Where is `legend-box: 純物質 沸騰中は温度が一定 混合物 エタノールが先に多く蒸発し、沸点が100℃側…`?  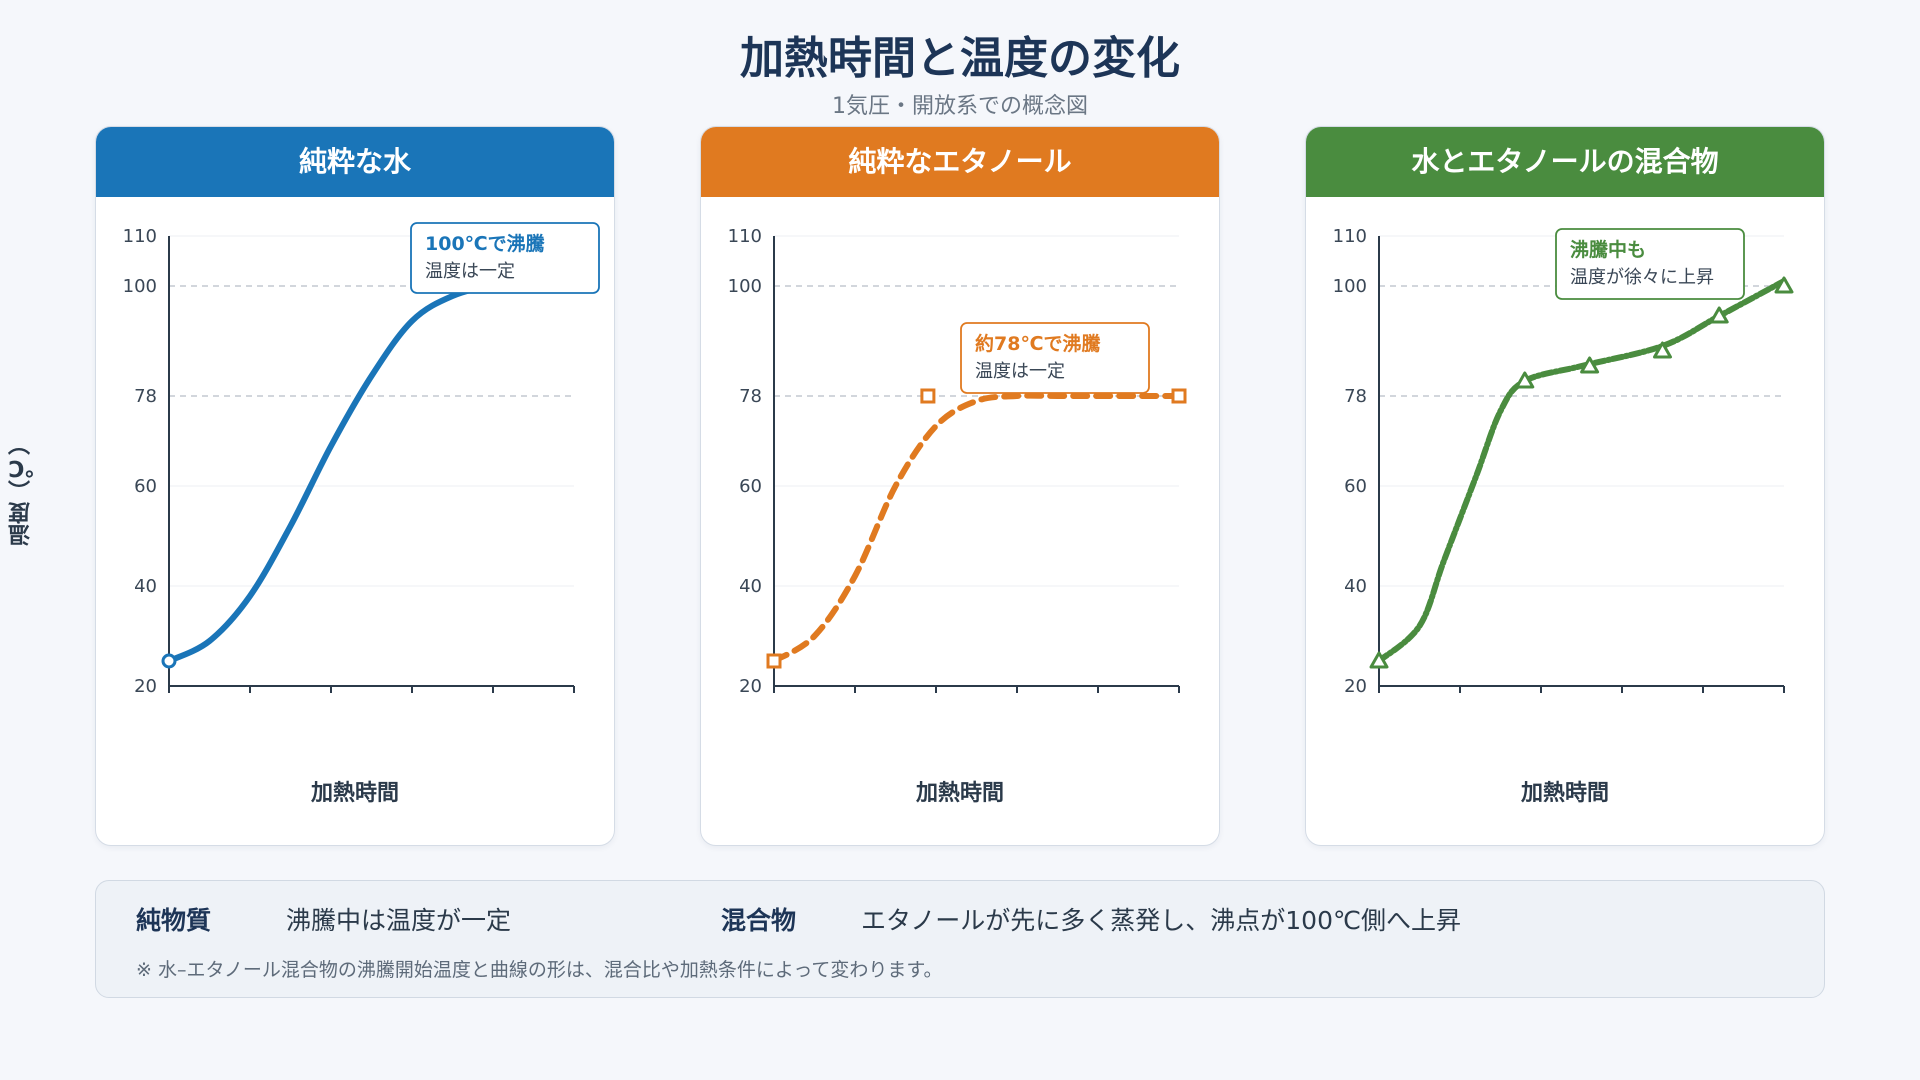 legend-box: 純物質 沸騰中は温度が一定 混合物 エタノールが先に多く蒸発し、沸点が100℃側… is located at coordinates (960, 939).